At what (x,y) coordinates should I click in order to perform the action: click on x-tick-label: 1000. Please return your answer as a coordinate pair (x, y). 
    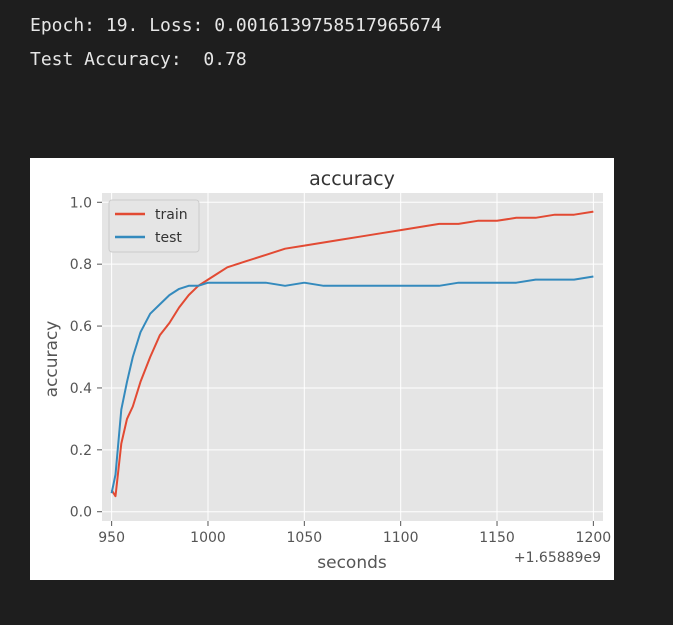
    Looking at the image, I should click on (208, 538).